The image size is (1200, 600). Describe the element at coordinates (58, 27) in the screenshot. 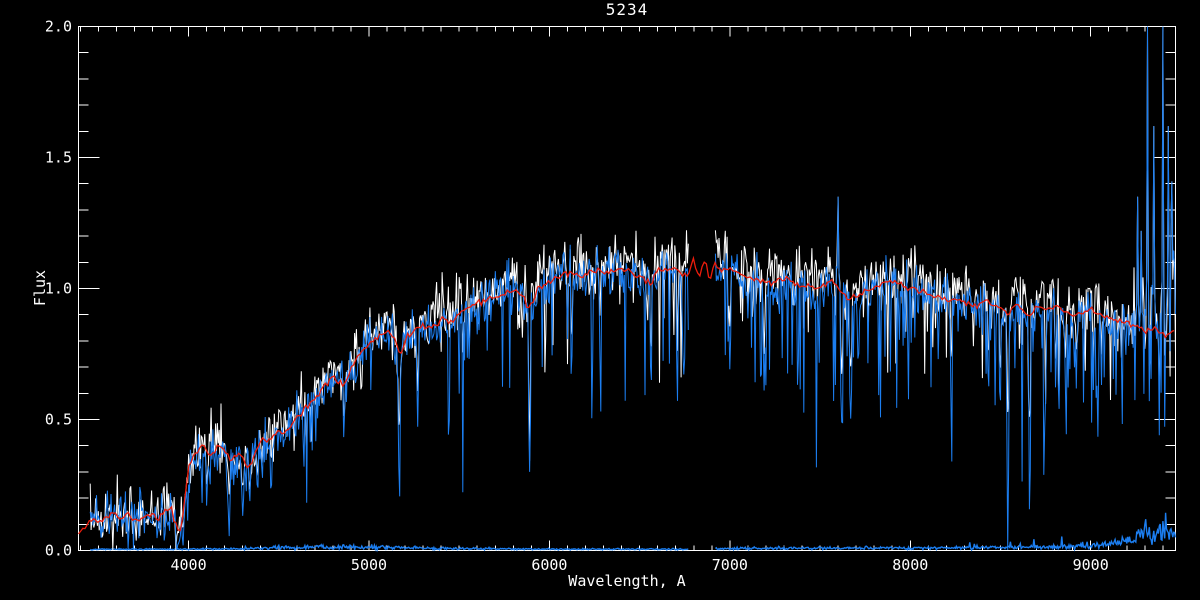

I see `y-tick-label: 2.0` at that location.